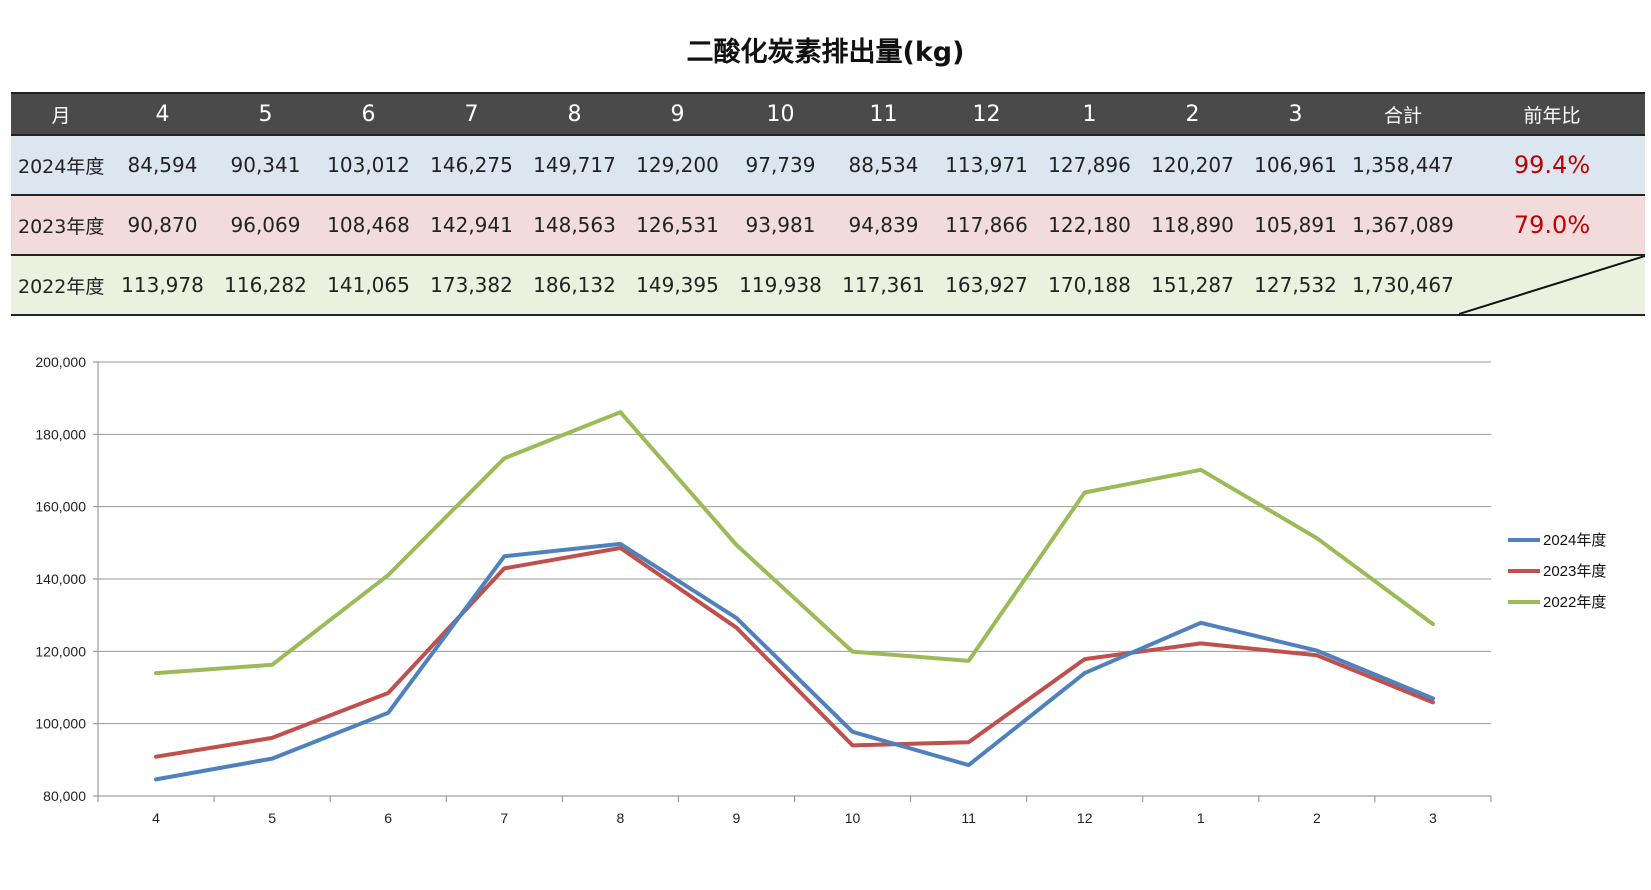  I want to click on table-cell: 97,739, so click(780, 165).